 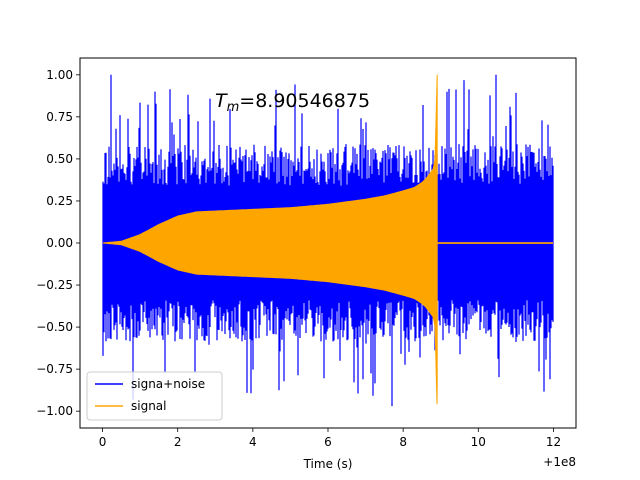 What do you see at coordinates (54, 369) in the screenshot?
I see `y-tick-label: −0.75` at bounding box center [54, 369].